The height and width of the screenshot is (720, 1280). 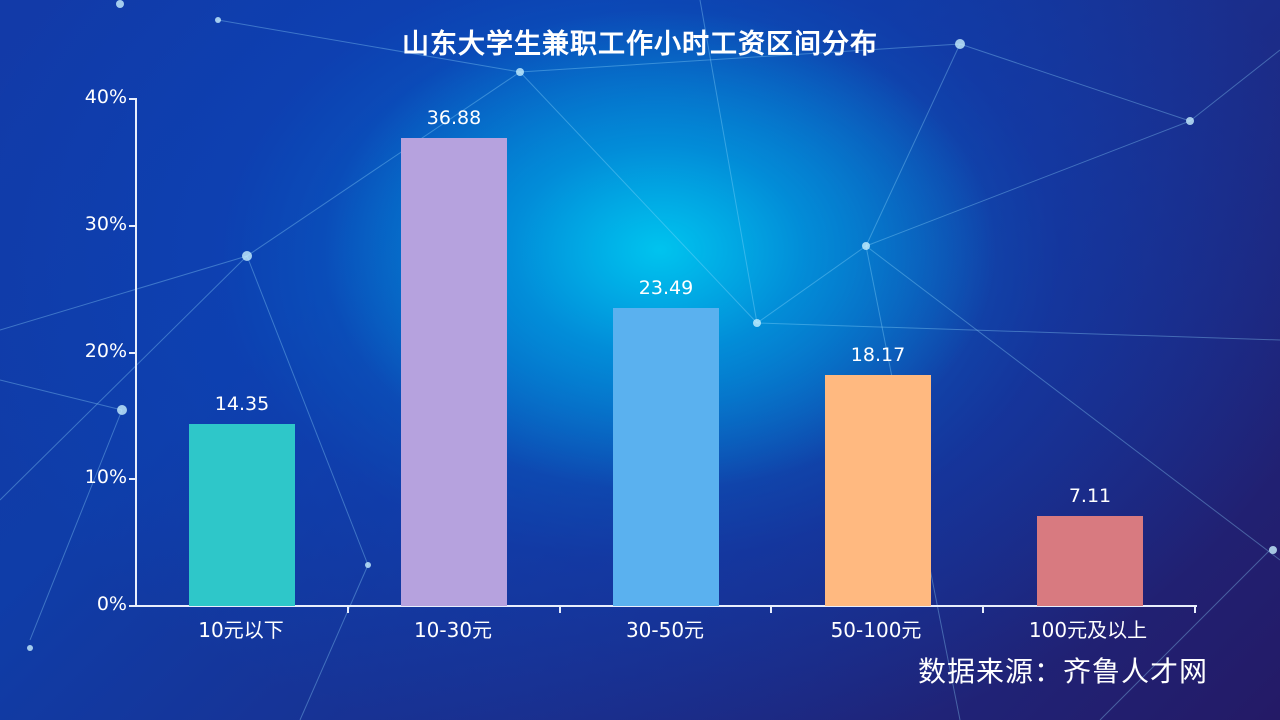 I want to click on bar-value-label: 7.11, so click(x=1090, y=495).